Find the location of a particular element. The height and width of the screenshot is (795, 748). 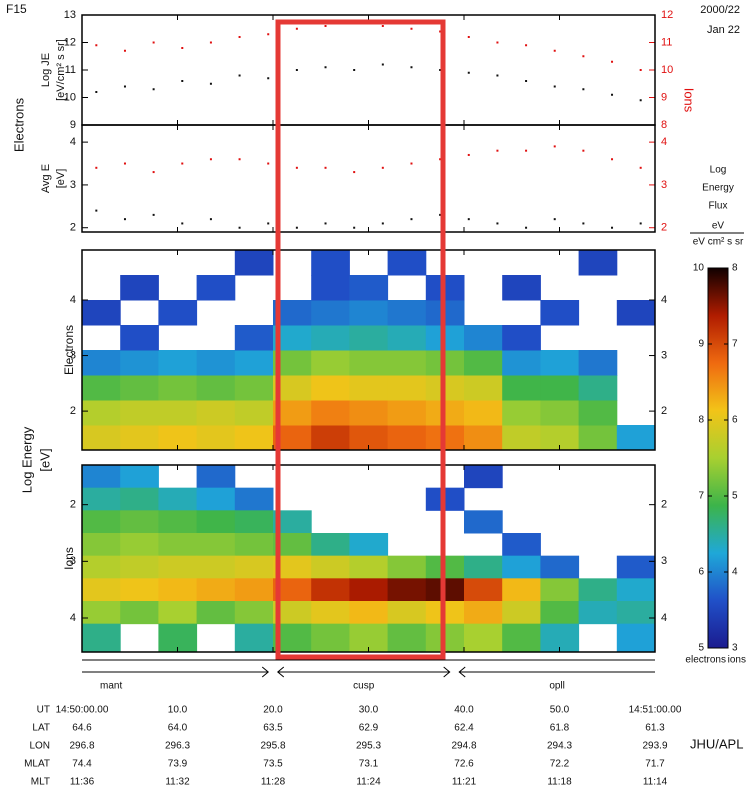

ephemeris-value: 14:50:00.00 is located at coordinates (82, 710).